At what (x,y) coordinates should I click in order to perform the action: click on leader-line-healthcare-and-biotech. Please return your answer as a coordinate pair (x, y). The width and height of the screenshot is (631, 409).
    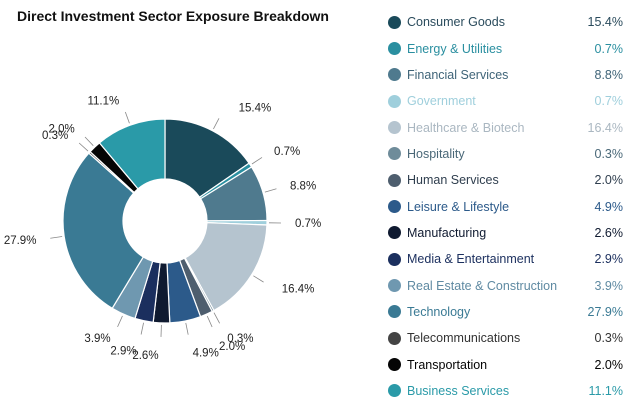
    Looking at the image, I should click on (258, 279).